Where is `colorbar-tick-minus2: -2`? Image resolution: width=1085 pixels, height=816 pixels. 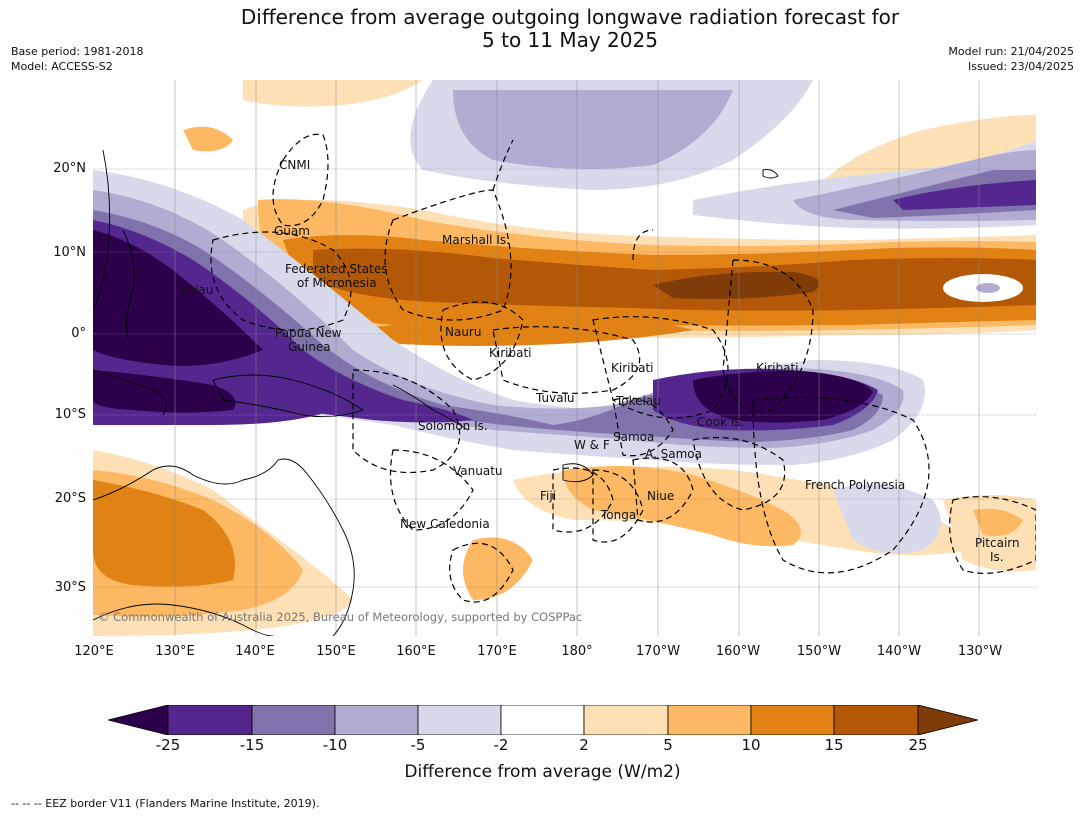
colorbar-tick-minus2: -2 is located at coordinates (501, 745).